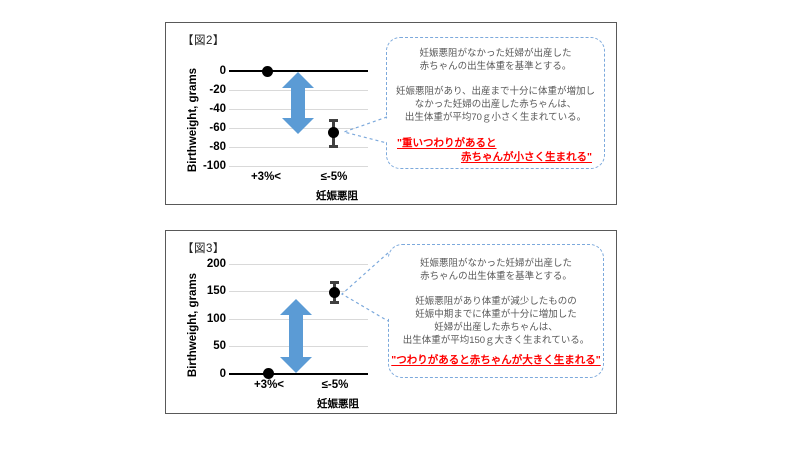  What do you see at coordinates (496, 327) in the screenshot?
I see `callout-line: 妊婦が出産した赤ちゃんは、` at bounding box center [496, 327].